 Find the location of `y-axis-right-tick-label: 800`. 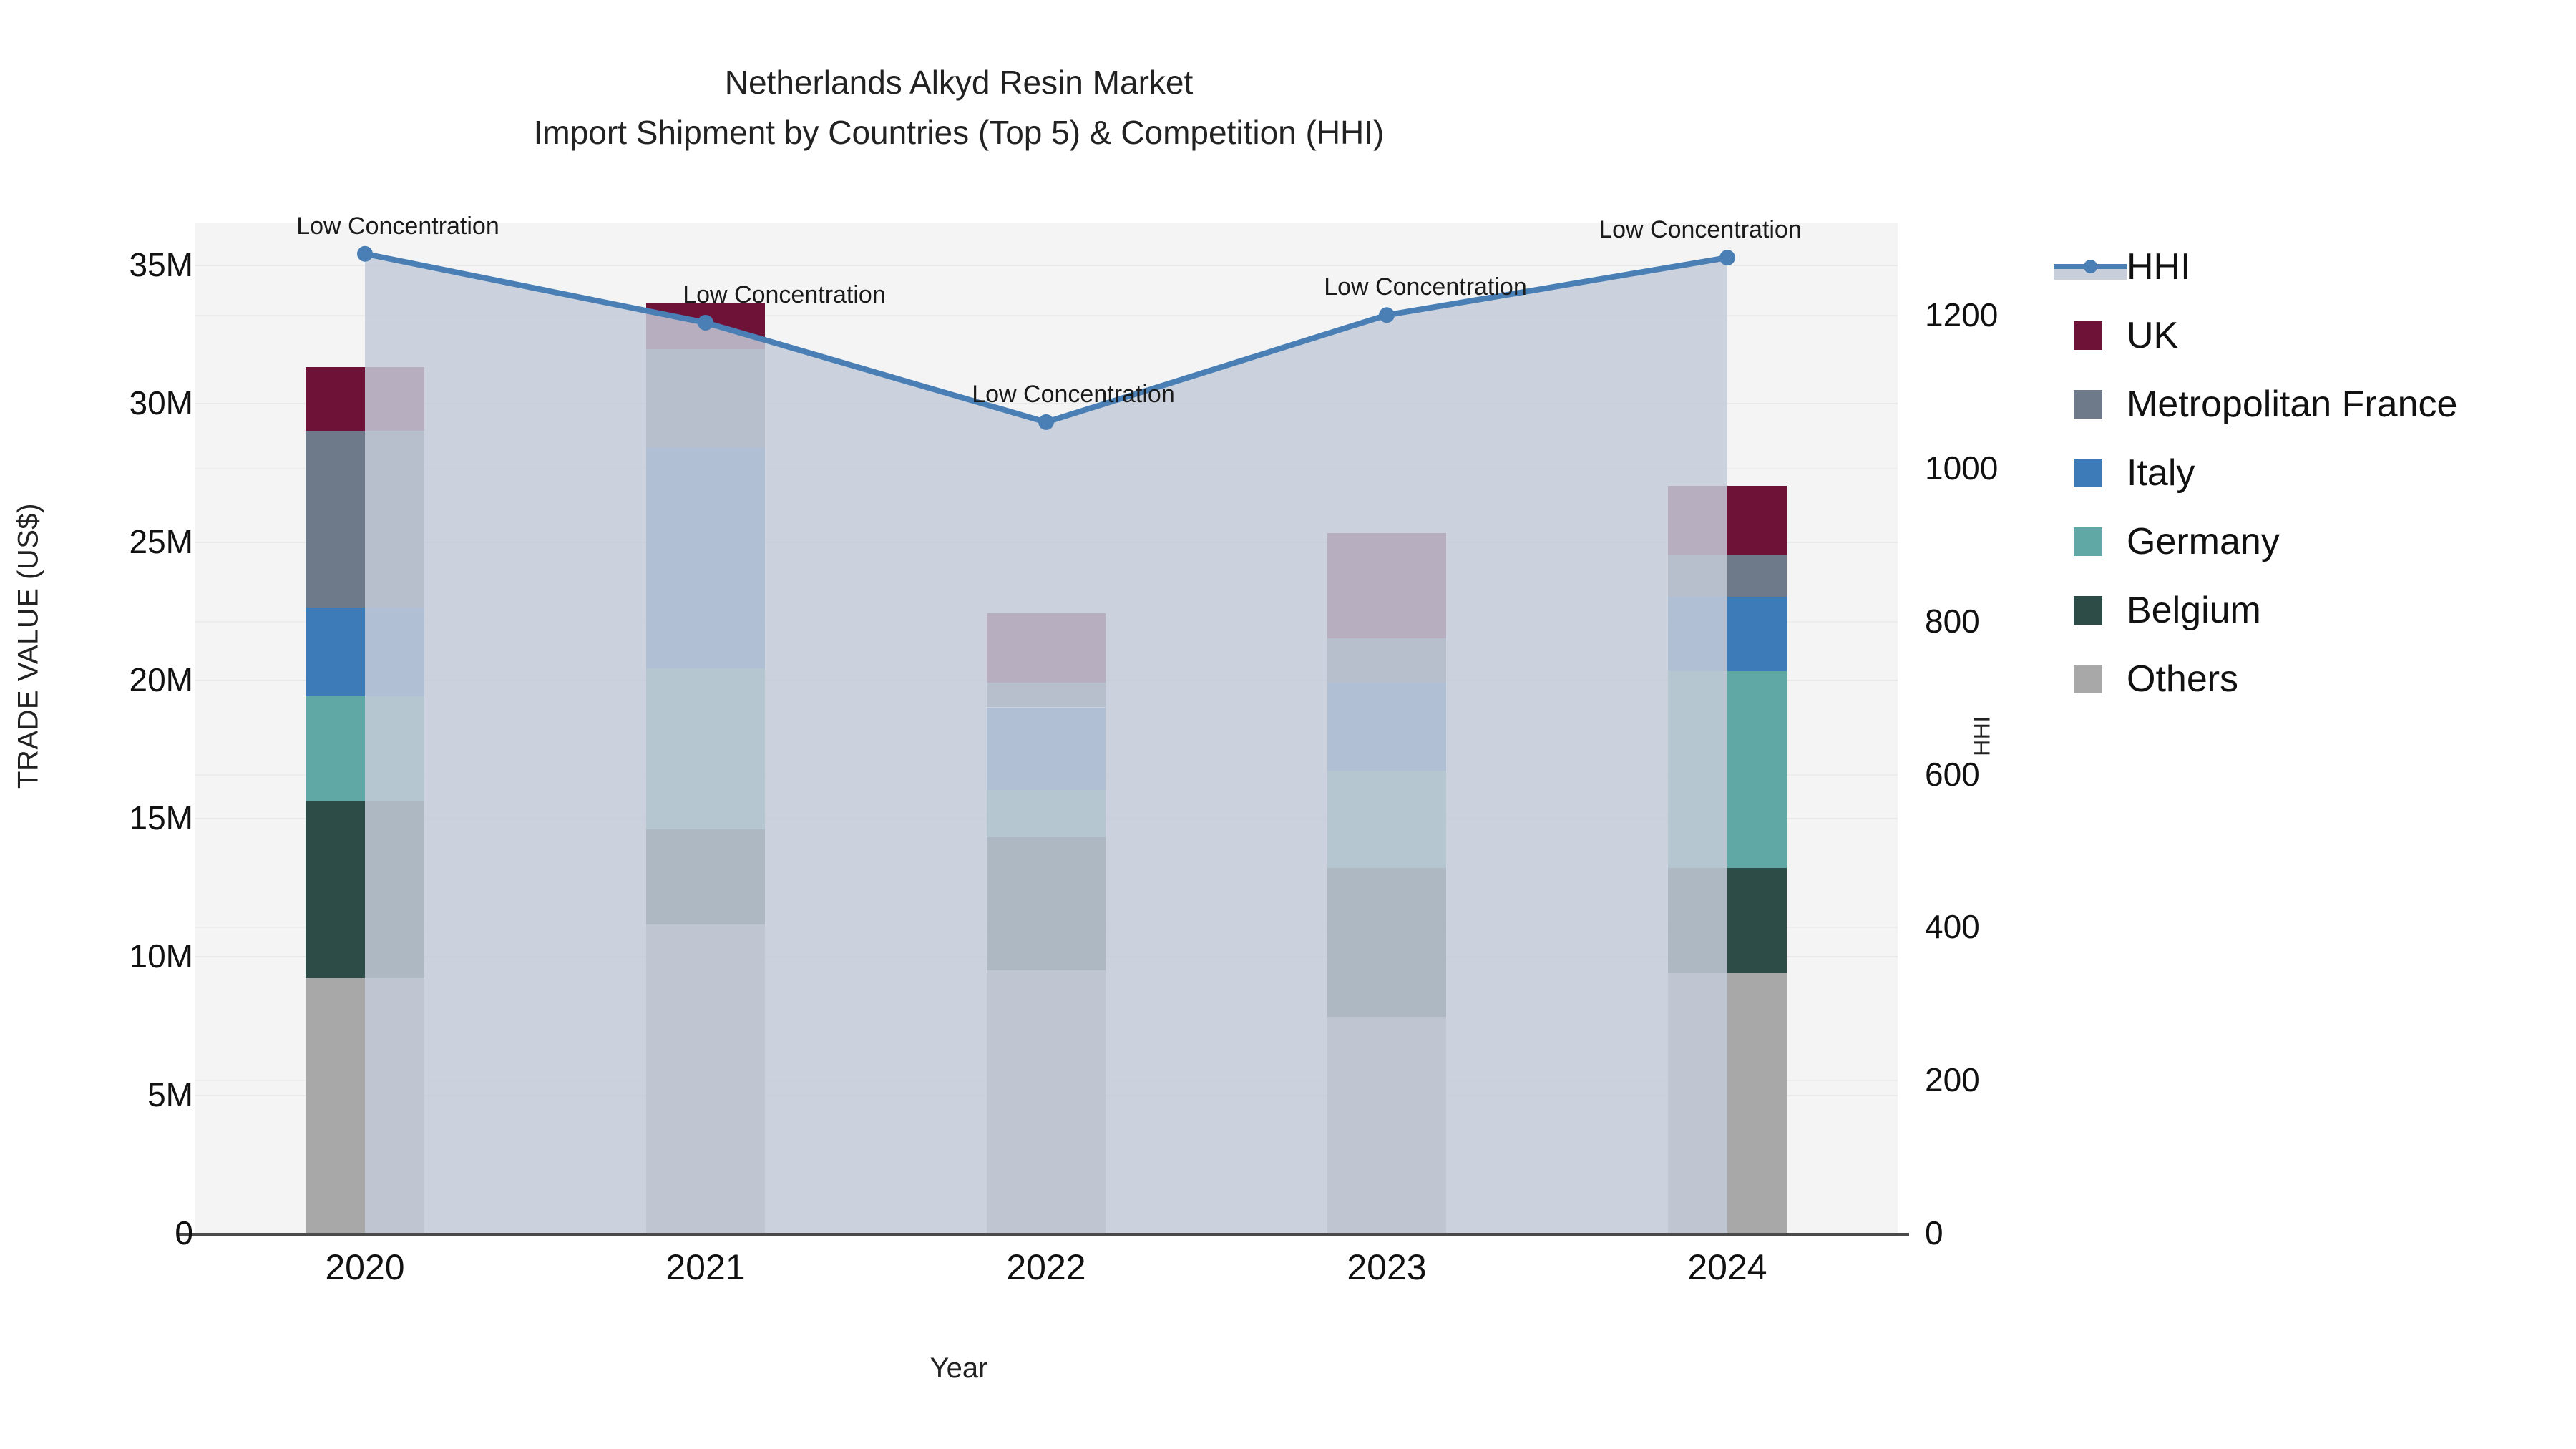

y-axis-right-tick-label: 800 is located at coordinates (1953, 621).